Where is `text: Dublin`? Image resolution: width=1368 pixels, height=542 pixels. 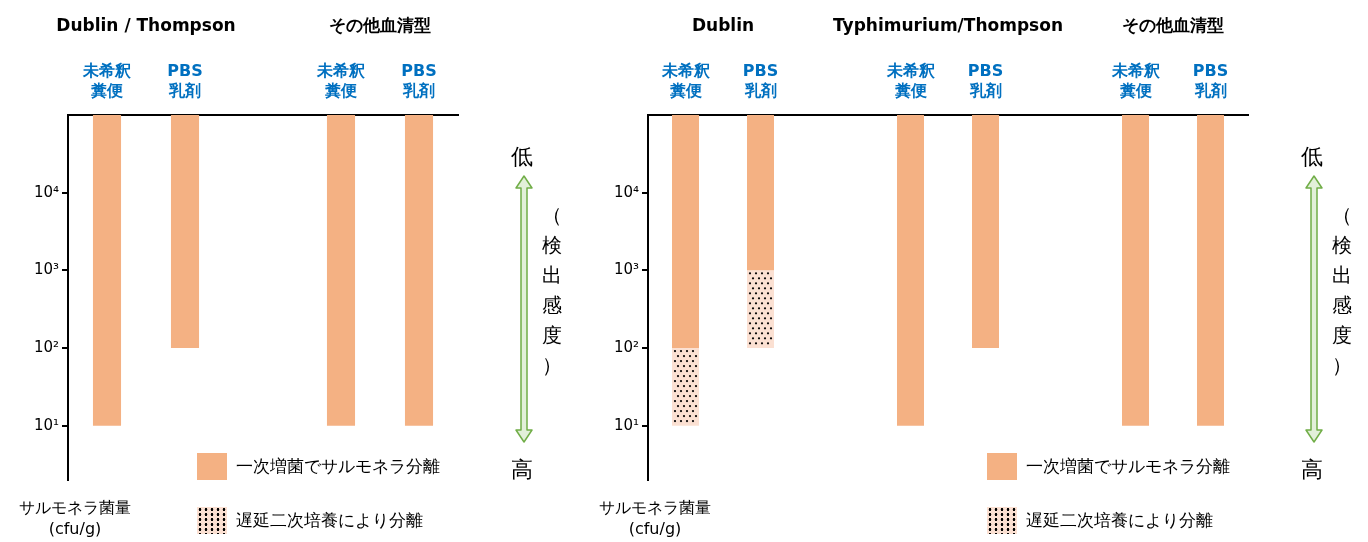 text: Dublin is located at coordinates (723, 25).